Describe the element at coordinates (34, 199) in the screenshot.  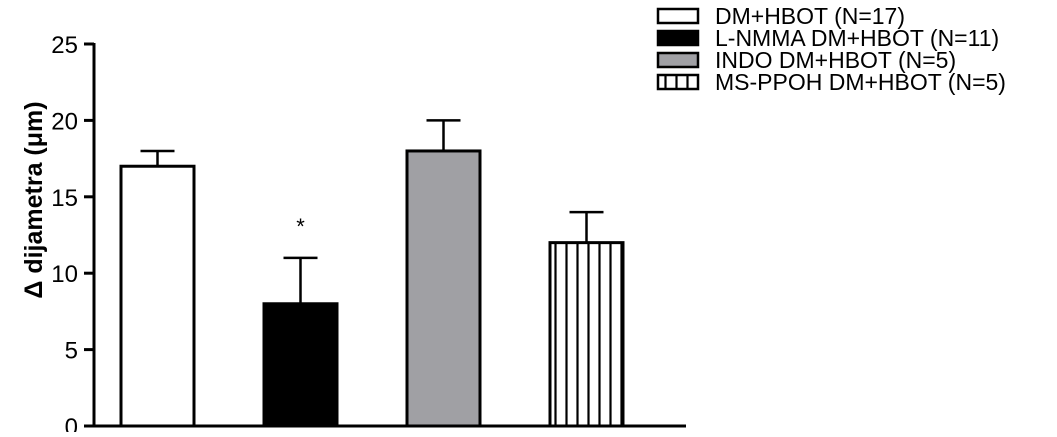
I see `y-axis-label: Δ dijametra (μm)` at that location.